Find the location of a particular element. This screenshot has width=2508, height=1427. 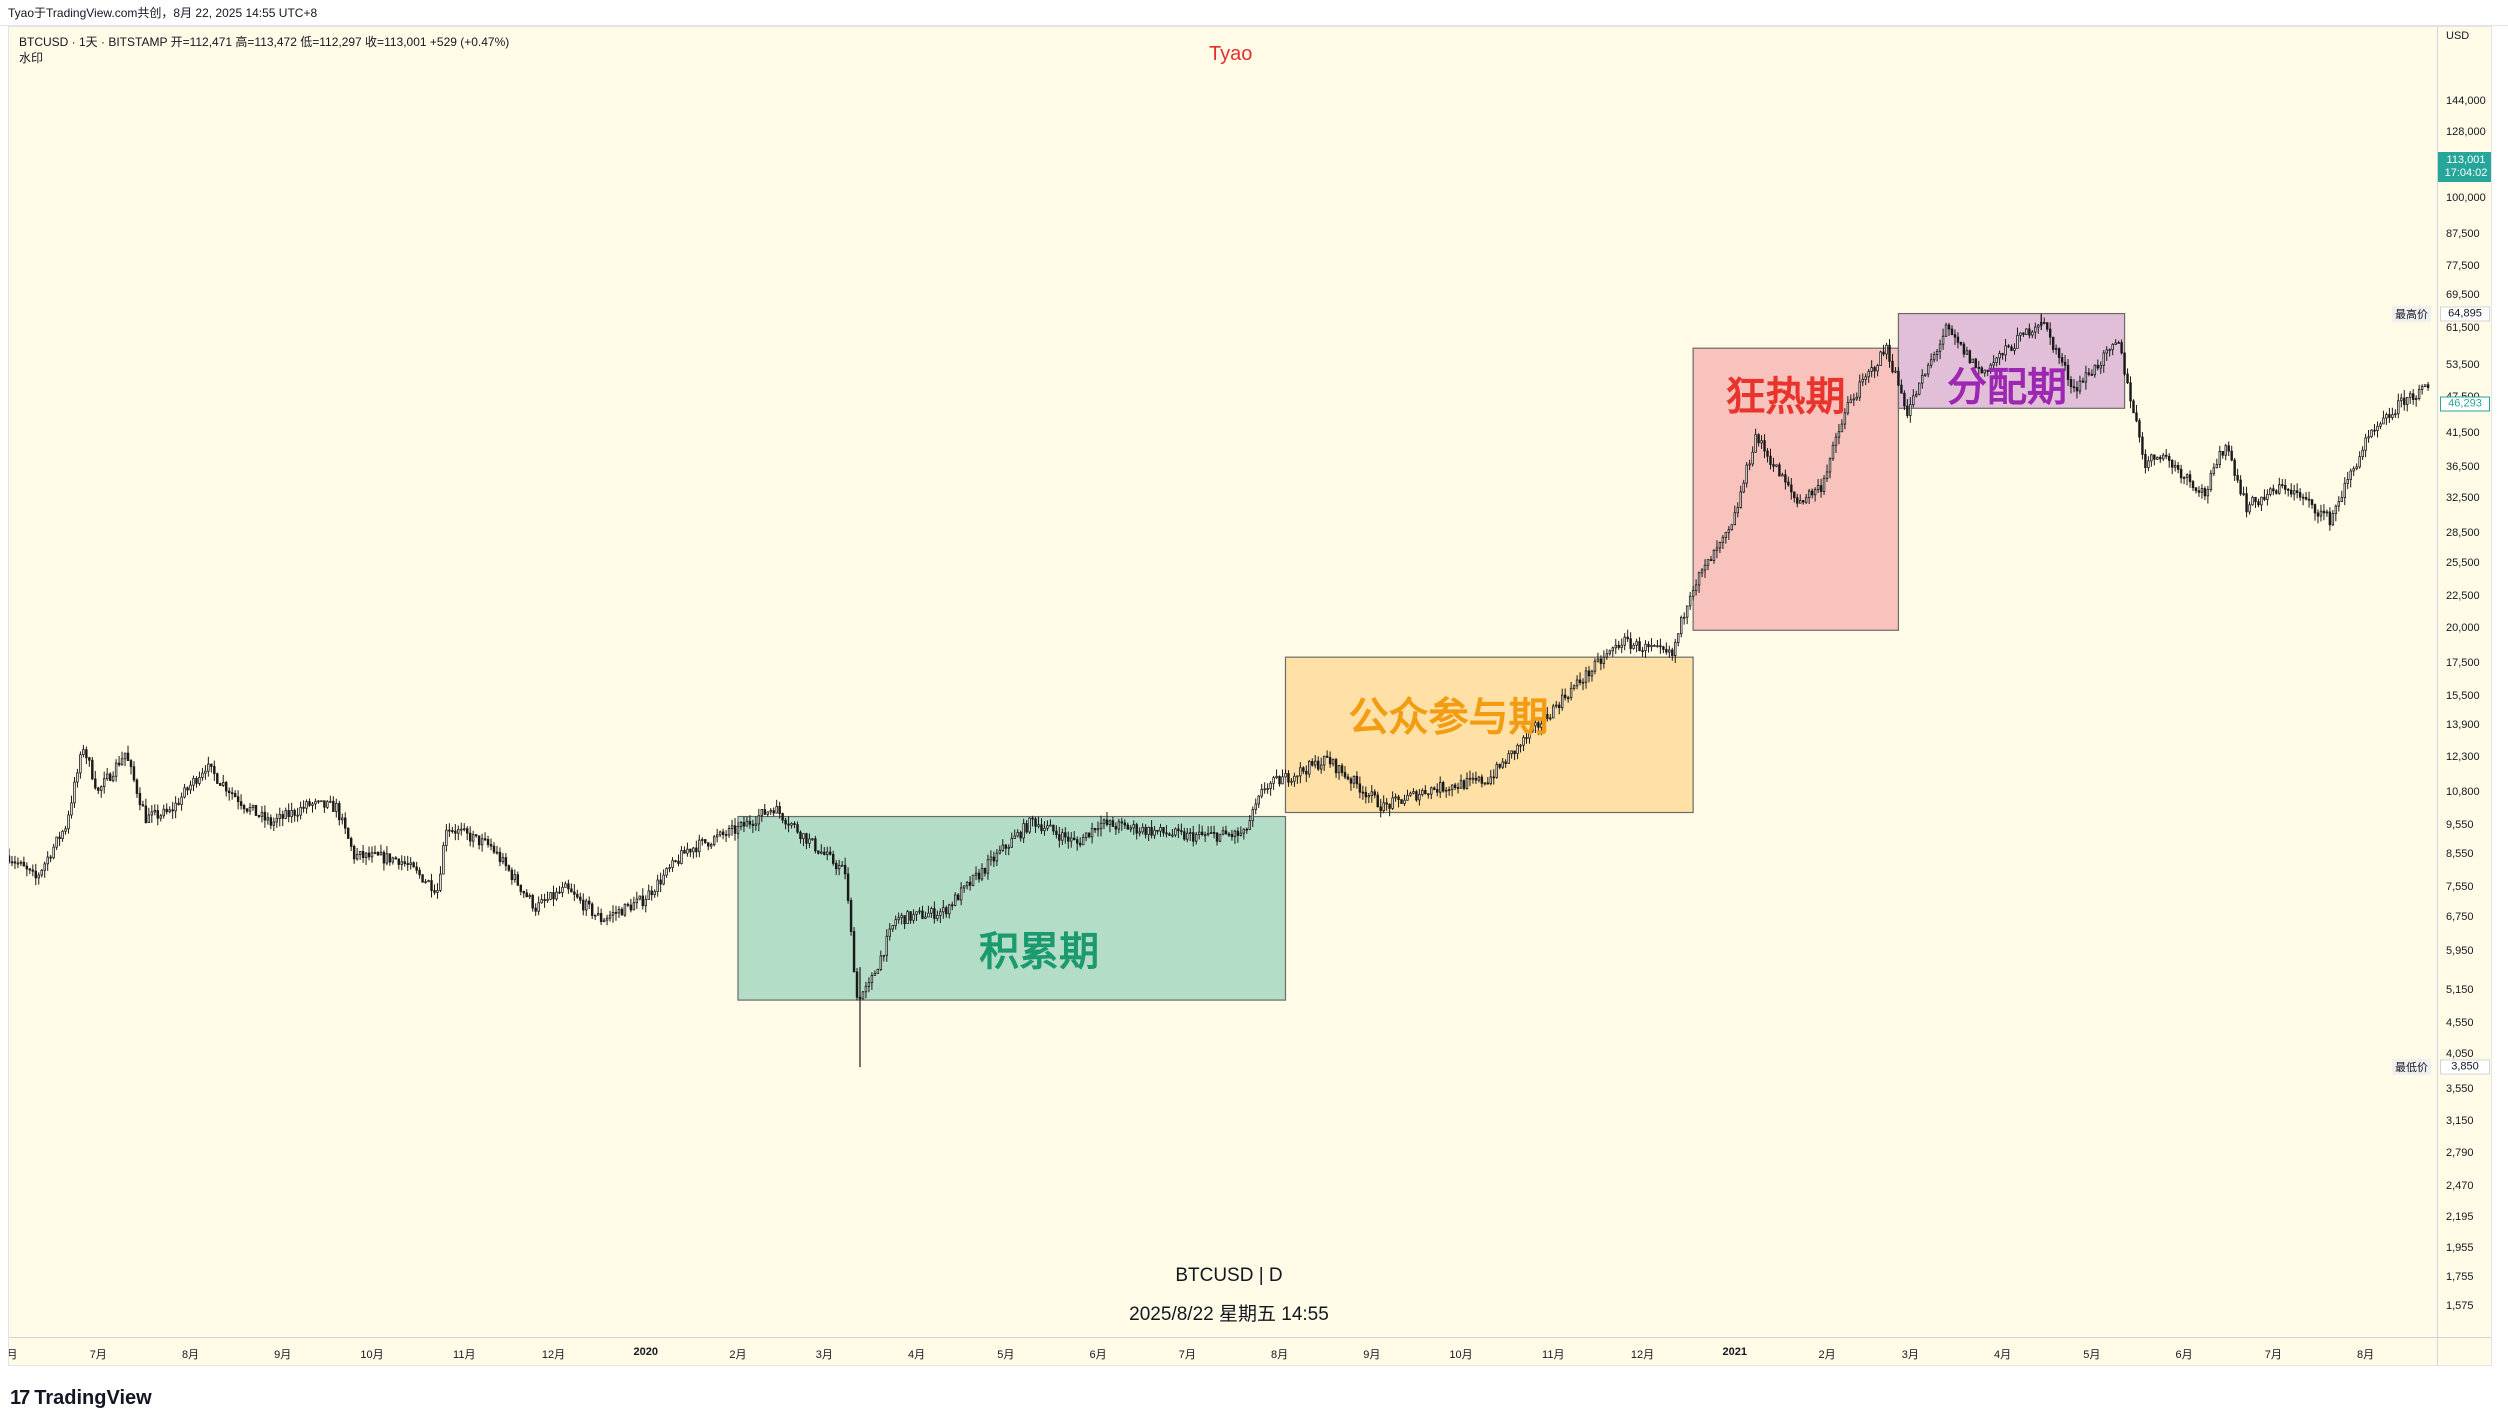

lowest-price-value: 3,850 is located at coordinates (2465, 1067).